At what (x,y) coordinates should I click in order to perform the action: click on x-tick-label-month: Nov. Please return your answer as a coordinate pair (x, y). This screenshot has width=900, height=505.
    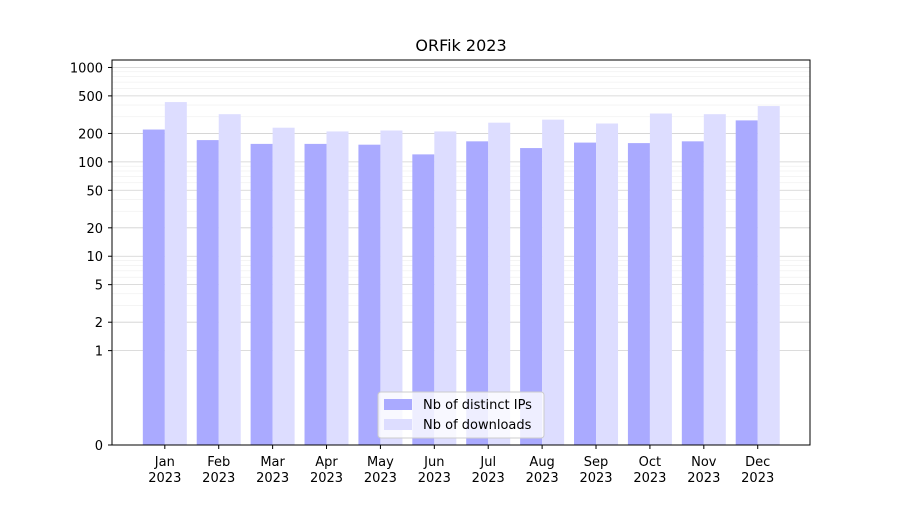
    Looking at the image, I should click on (704, 462).